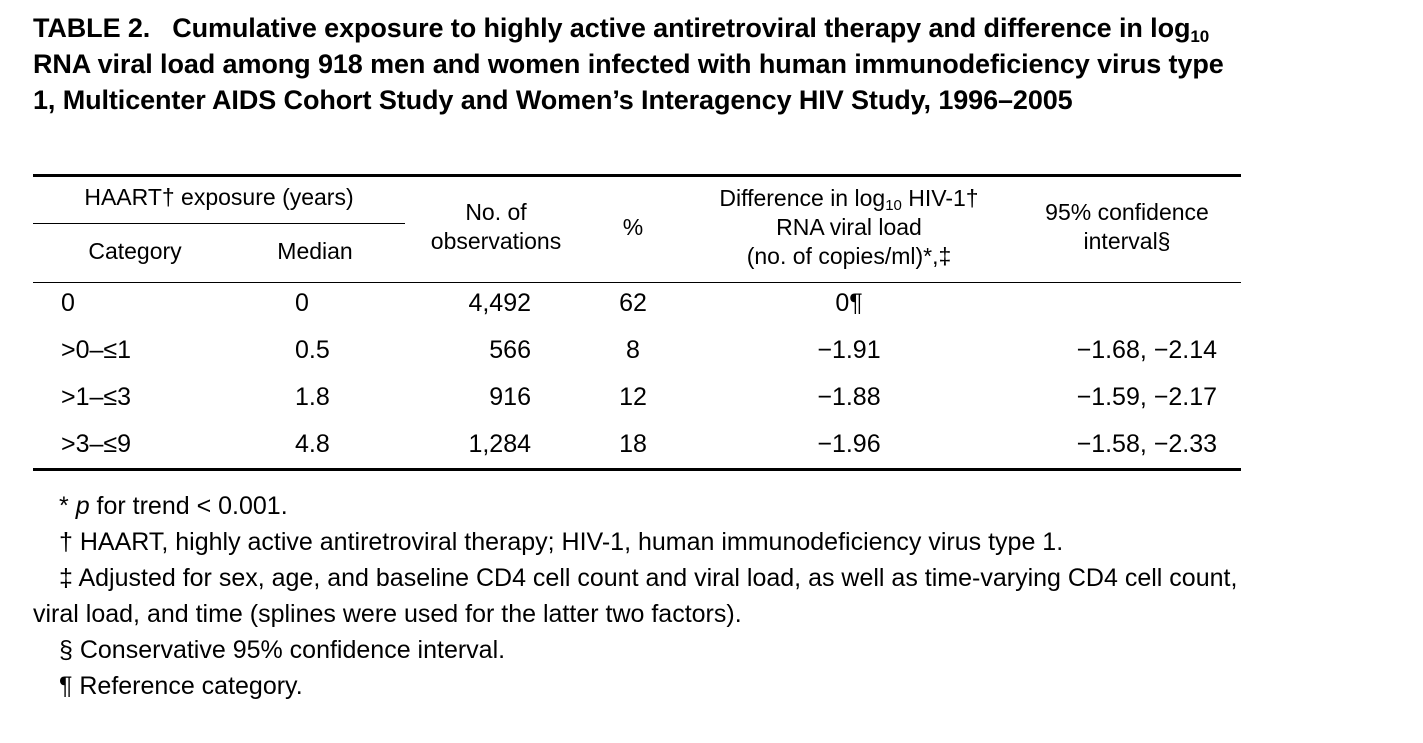 This screenshot has width=1423, height=743. I want to click on header-difference-line1-a: Difference in log, so click(802, 198).